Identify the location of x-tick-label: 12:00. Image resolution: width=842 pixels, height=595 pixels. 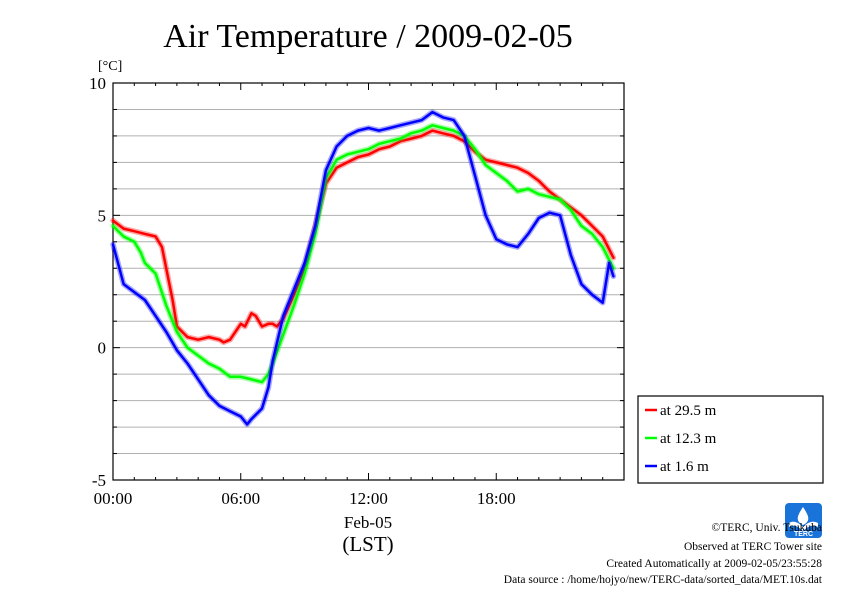
(368, 498).